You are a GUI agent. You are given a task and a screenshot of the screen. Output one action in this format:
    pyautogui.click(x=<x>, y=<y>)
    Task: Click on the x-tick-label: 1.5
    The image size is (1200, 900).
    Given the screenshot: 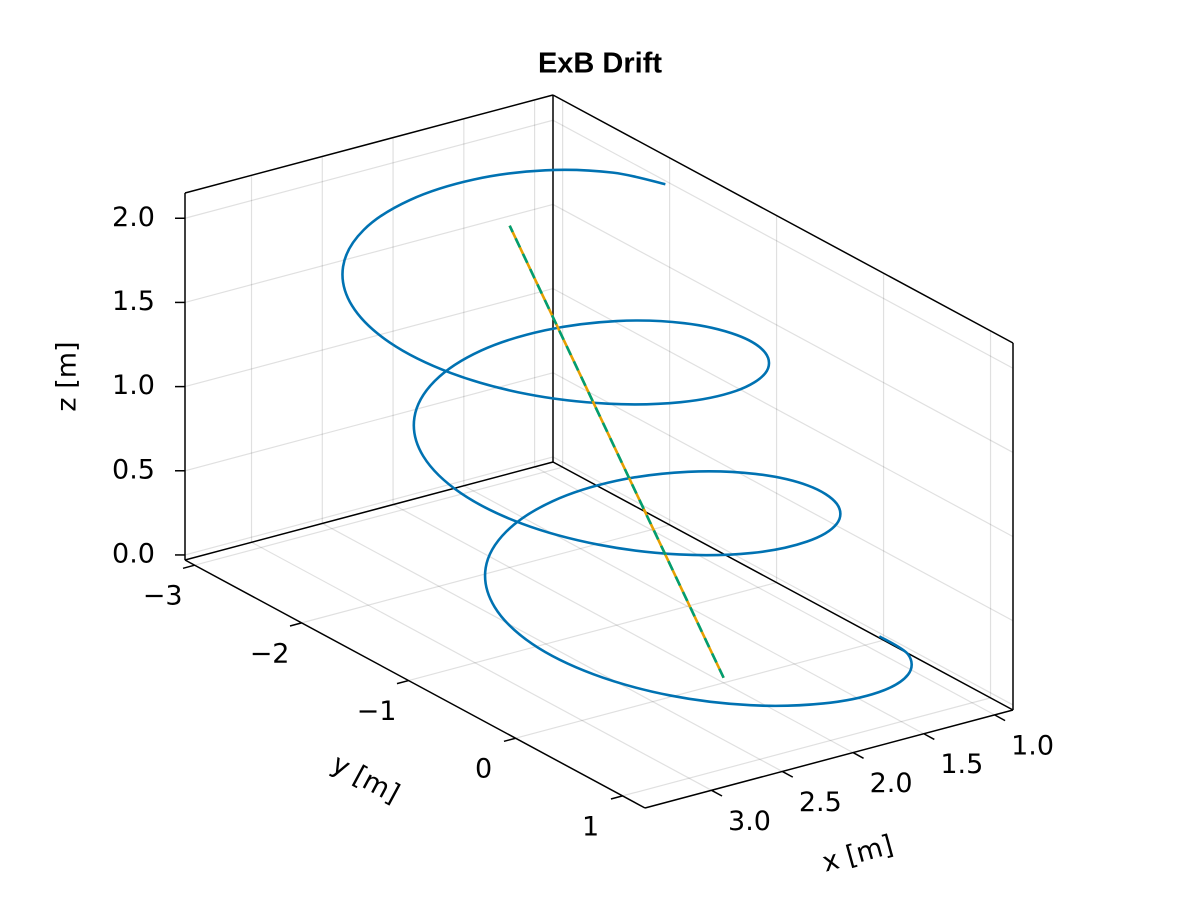 What is the action you would take?
    pyautogui.click(x=961, y=764)
    